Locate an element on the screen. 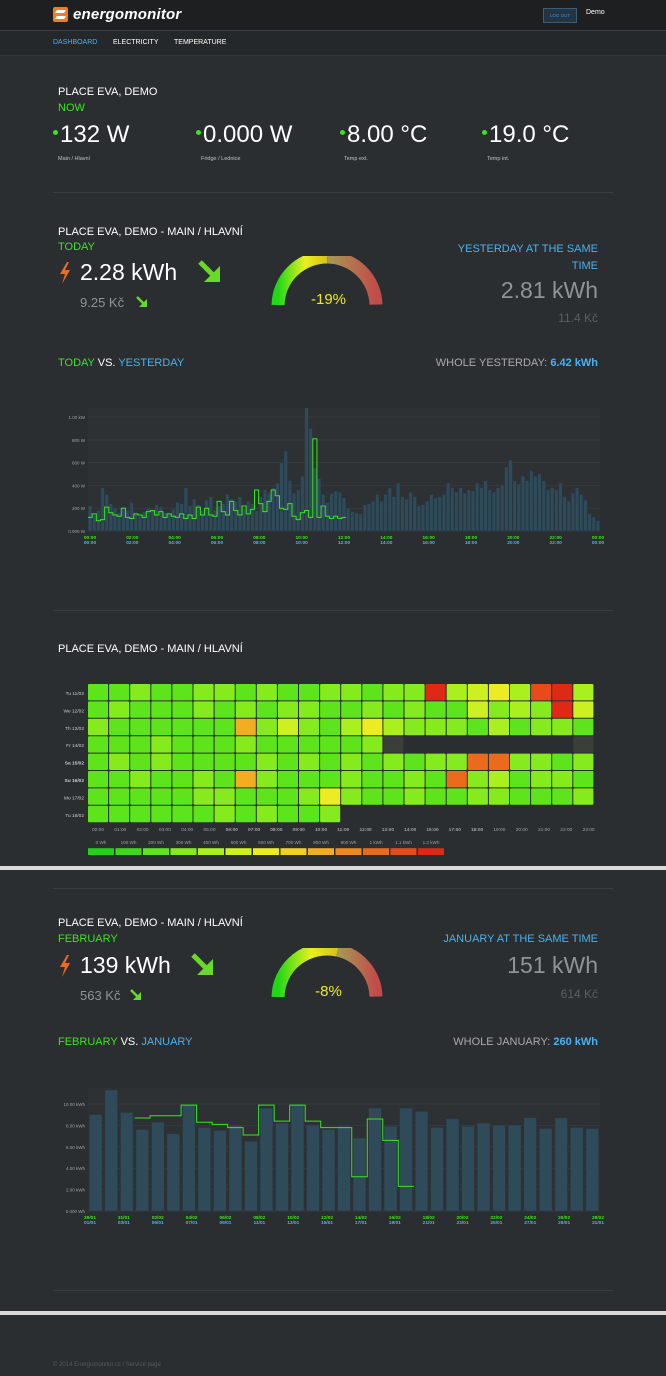  x-tick-label-compare: 27/01 is located at coordinates (530, 1223).